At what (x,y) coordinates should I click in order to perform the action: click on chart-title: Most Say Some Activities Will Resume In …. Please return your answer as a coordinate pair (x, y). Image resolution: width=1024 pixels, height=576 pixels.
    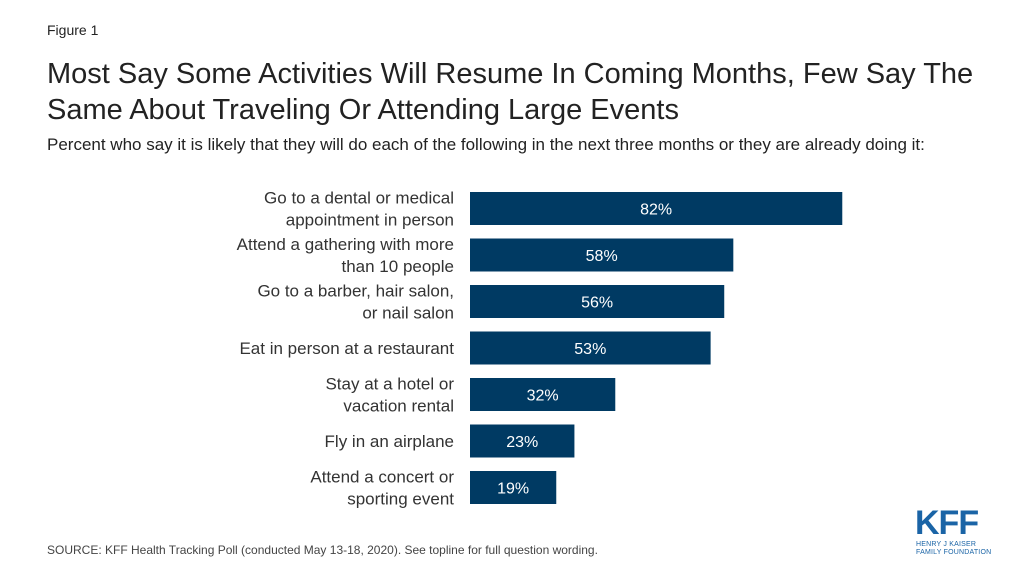
    Looking at the image, I should click on (510, 92).